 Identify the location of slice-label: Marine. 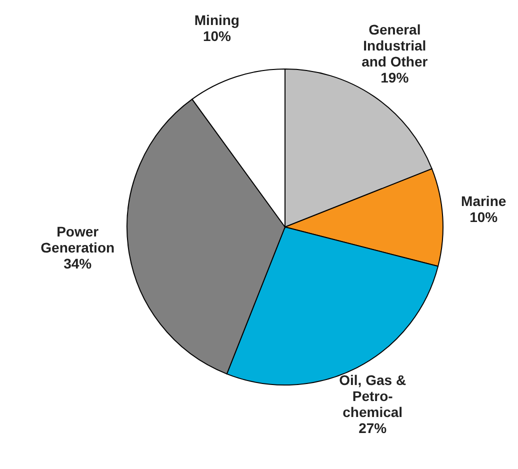
(483, 201).